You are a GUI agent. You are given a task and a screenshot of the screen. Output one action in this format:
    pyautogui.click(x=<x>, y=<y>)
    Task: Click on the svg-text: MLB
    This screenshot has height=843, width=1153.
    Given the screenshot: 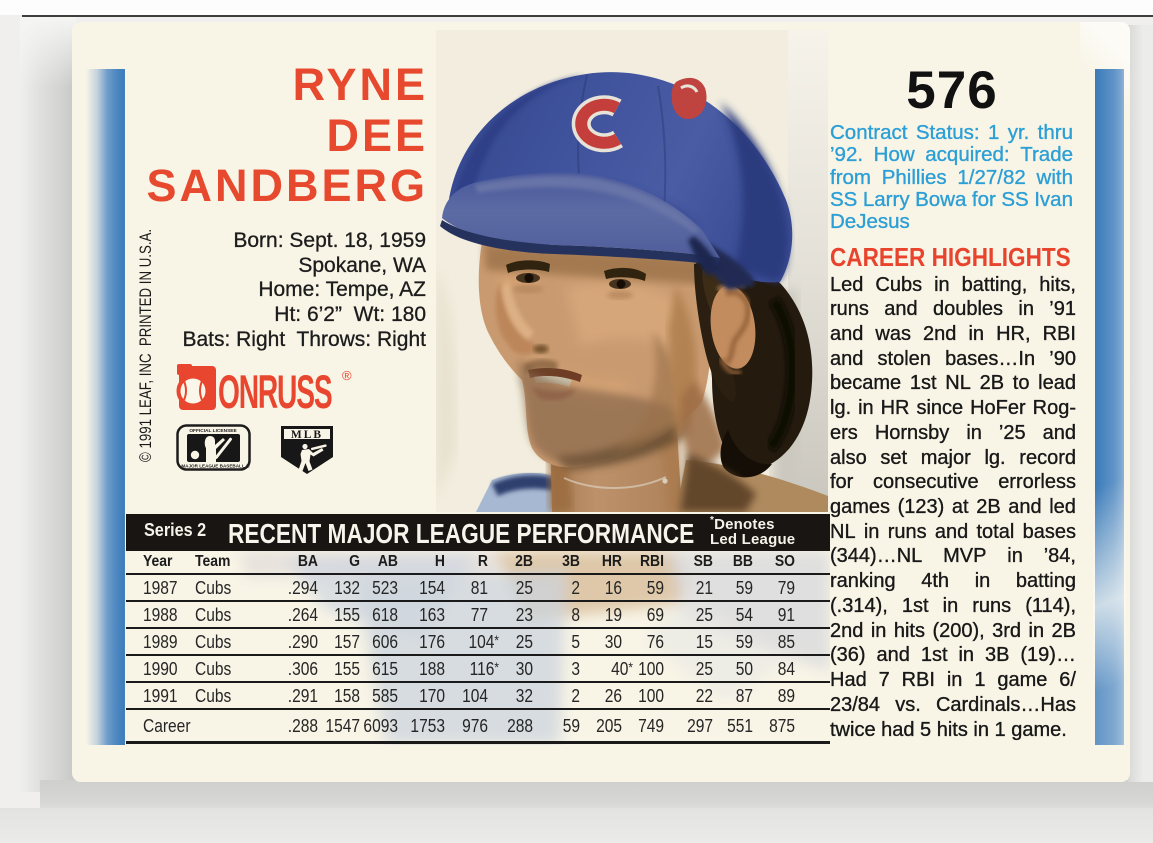 What is the action you would take?
    pyautogui.click(x=307, y=435)
    